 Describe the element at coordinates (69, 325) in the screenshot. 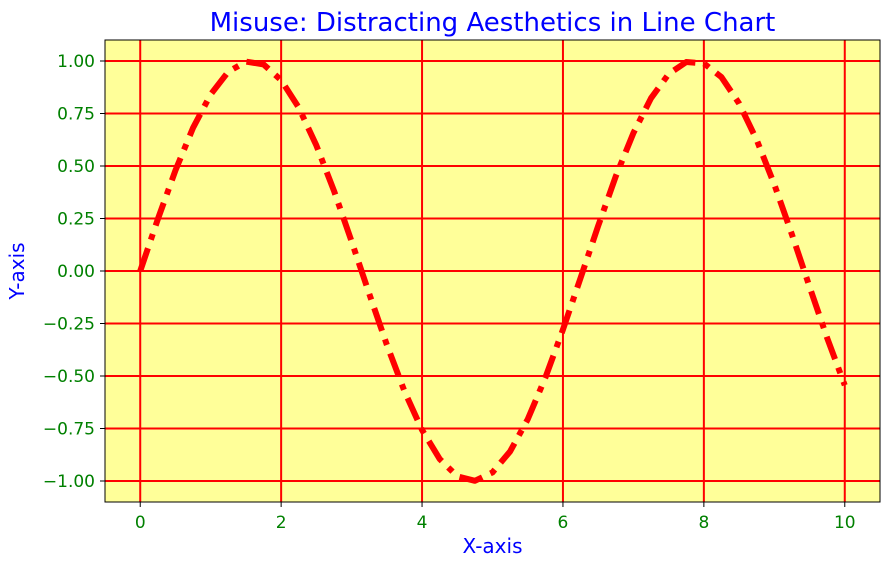

I see `y-tick-label: −0.25` at that location.